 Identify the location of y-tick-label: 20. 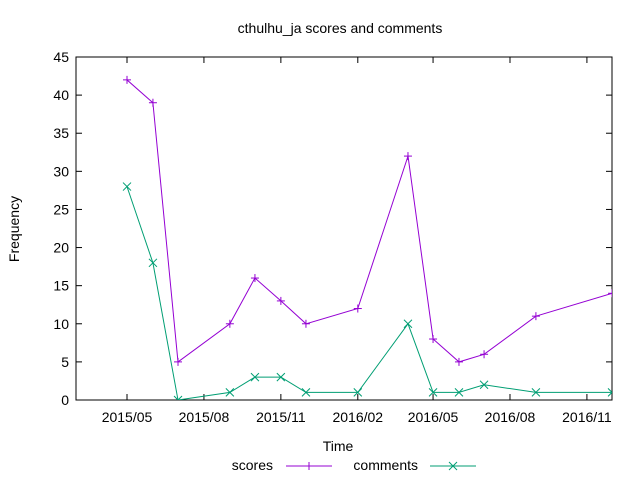
(61, 248).